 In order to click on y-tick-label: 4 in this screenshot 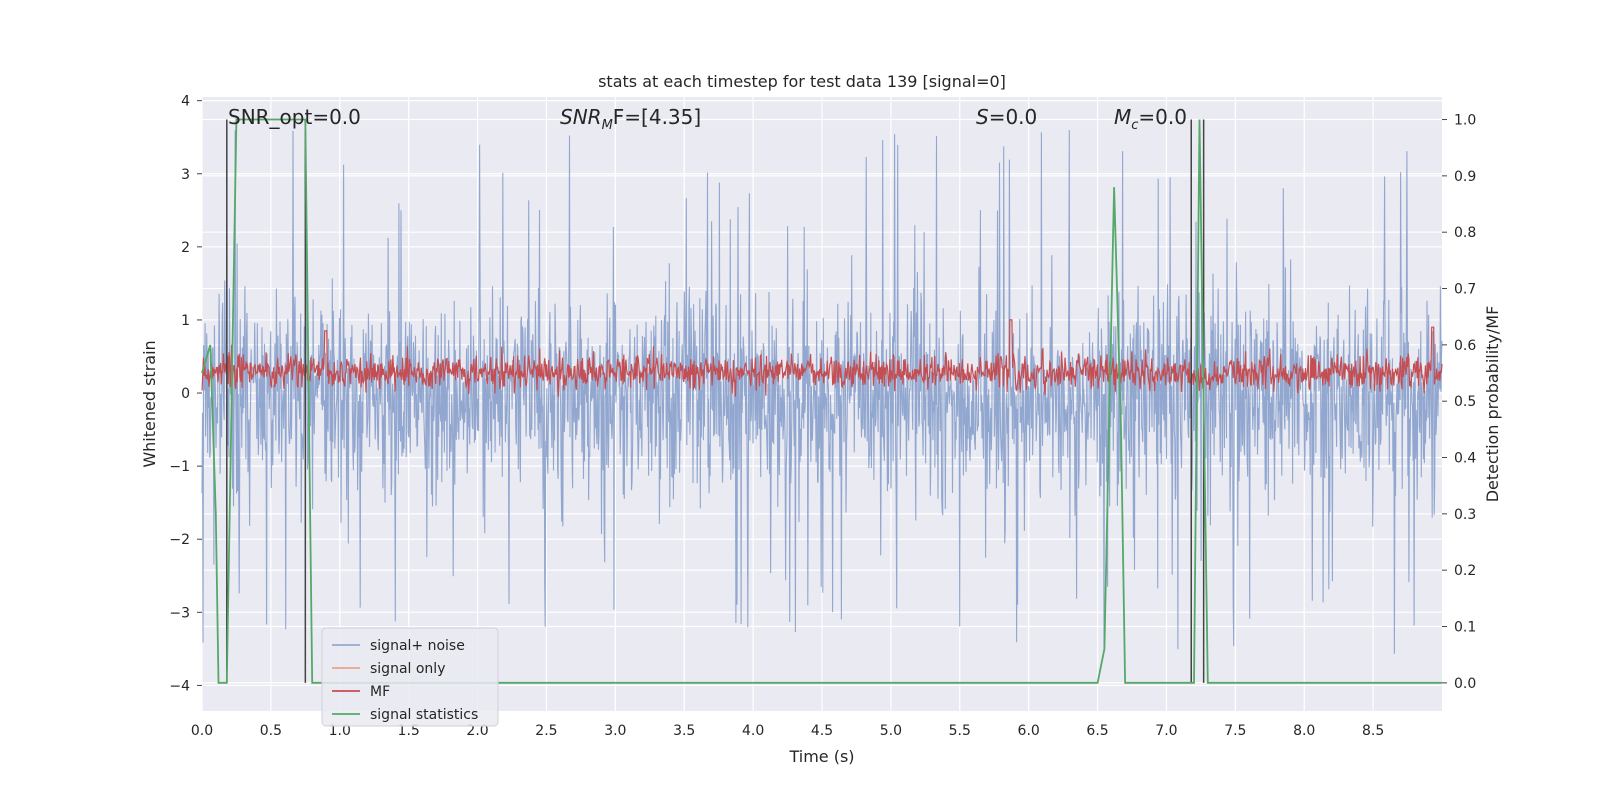, I will do `click(185, 102)`.